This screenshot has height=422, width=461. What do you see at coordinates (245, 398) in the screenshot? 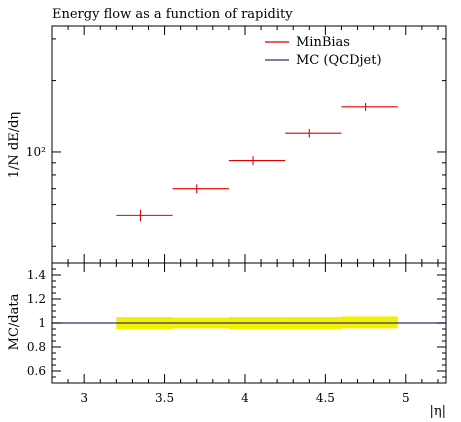
I see `x-tick-label: 4` at bounding box center [245, 398].